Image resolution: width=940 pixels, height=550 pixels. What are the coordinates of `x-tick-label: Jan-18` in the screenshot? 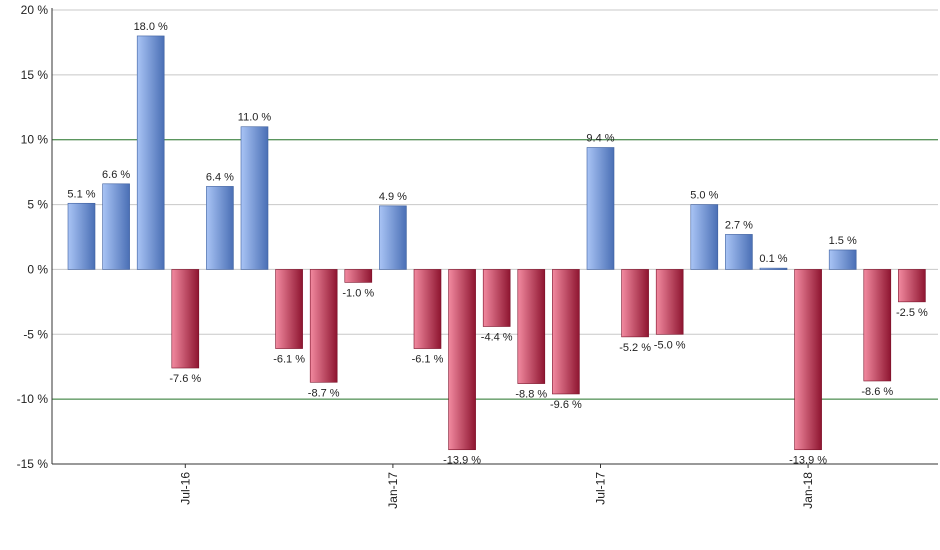 It's located at (808, 490).